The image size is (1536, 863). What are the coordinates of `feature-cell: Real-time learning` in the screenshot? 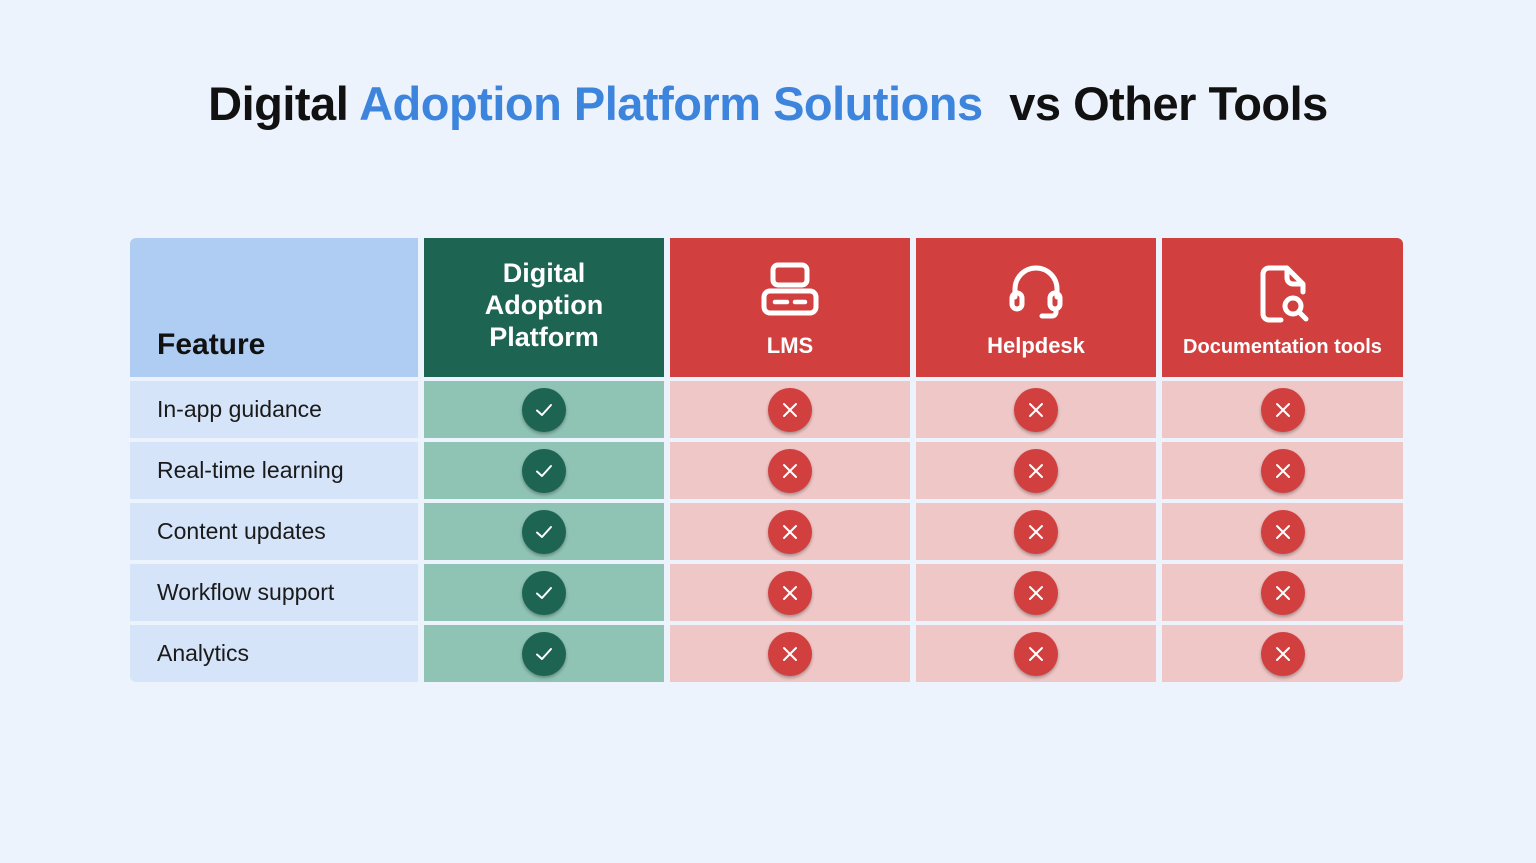 It's located at (274, 470).